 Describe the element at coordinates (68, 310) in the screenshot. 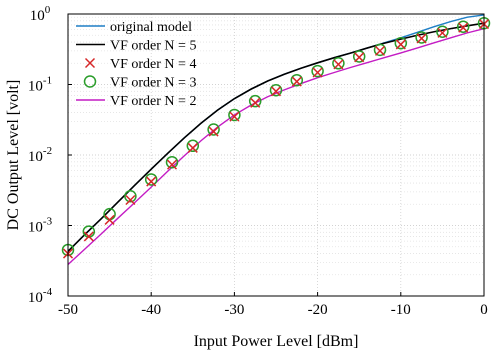

I see `x-tick-label: -50` at that location.